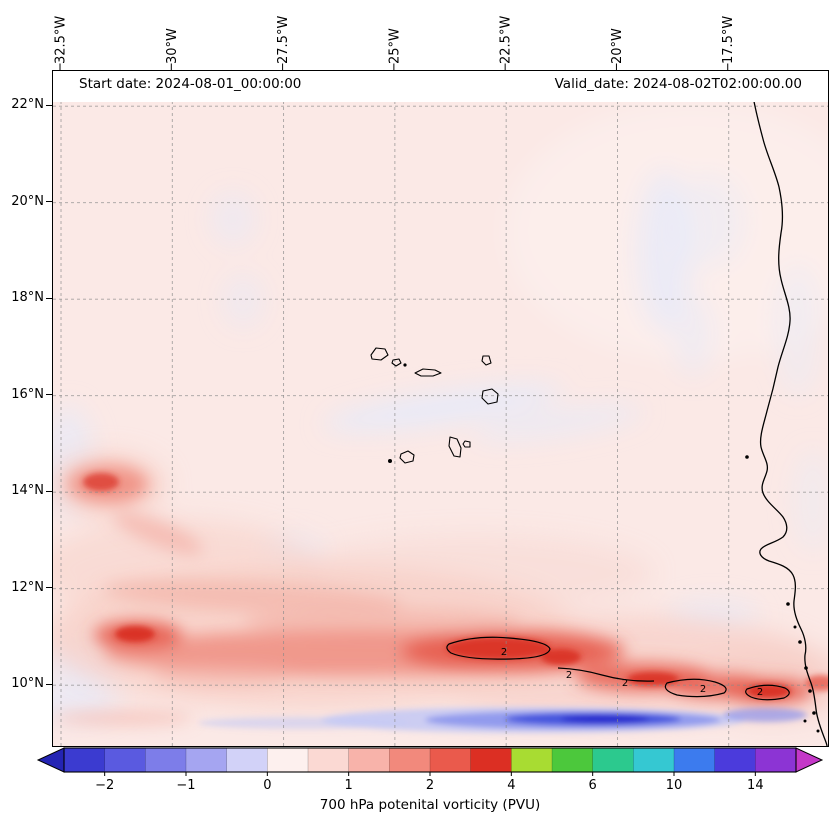 This screenshot has height=836, width=837. What do you see at coordinates (61, 40) in the screenshot?
I see `lon-tick-label: 32.5°W` at bounding box center [61, 40].